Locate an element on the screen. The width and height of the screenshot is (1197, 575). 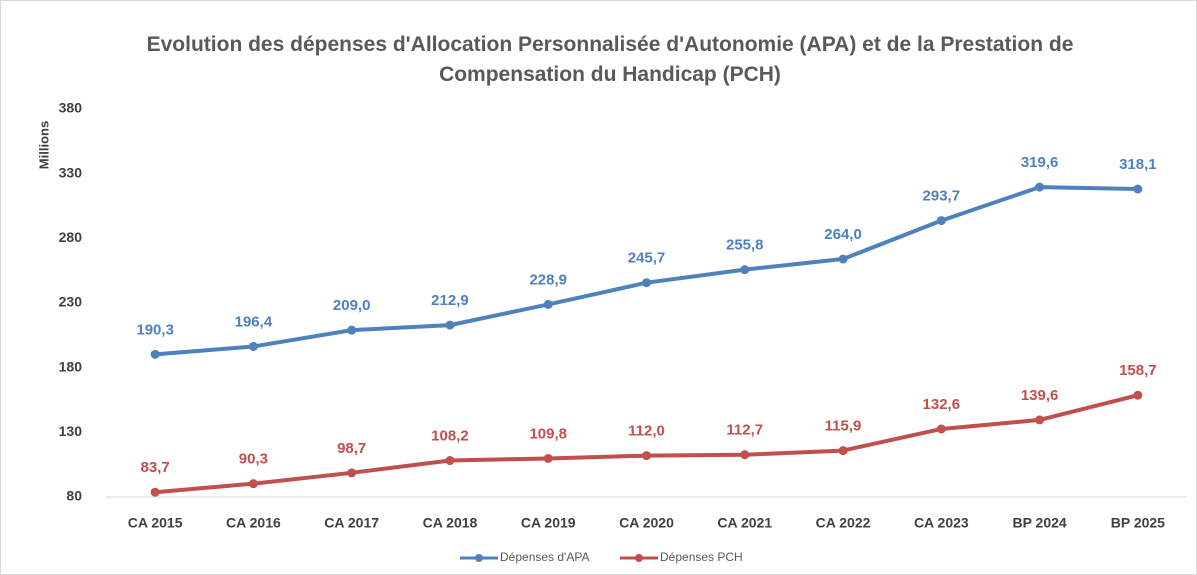
x-tick-label: BP 2025 is located at coordinates (1138, 523).